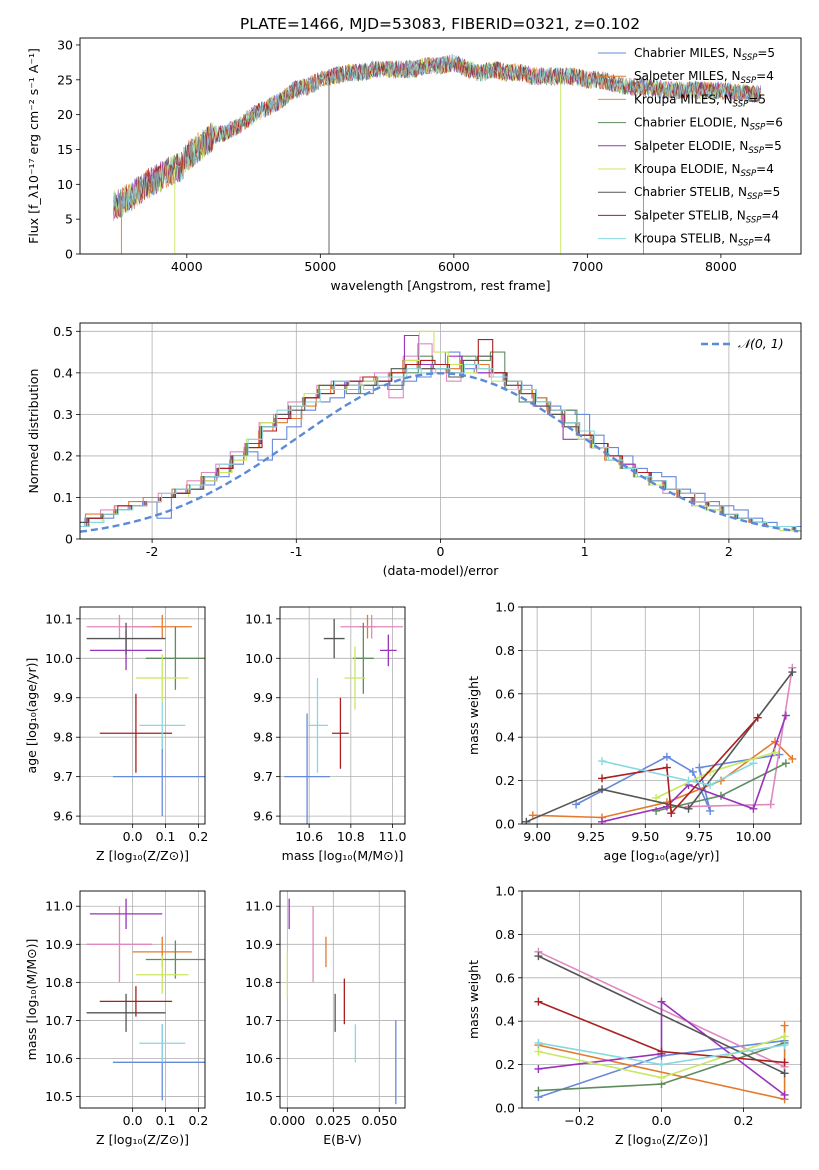  What do you see at coordinates (441, 570) in the screenshot?
I see `x-axis-label: (data-model)/error` at bounding box center [441, 570].